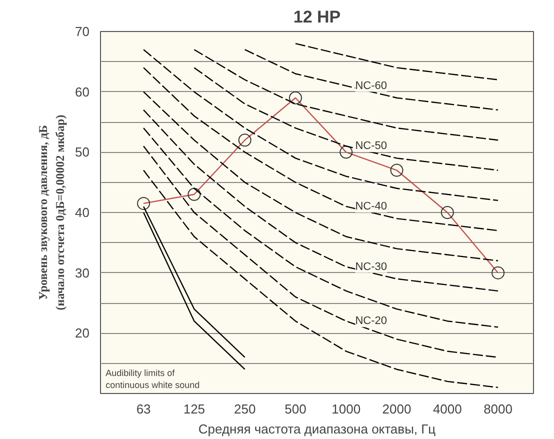 The width and height of the screenshot is (554, 439). What do you see at coordinates (143, 409) in the screenshot?
I see `x-tick-label: 63` at bounding box center [143, 409].